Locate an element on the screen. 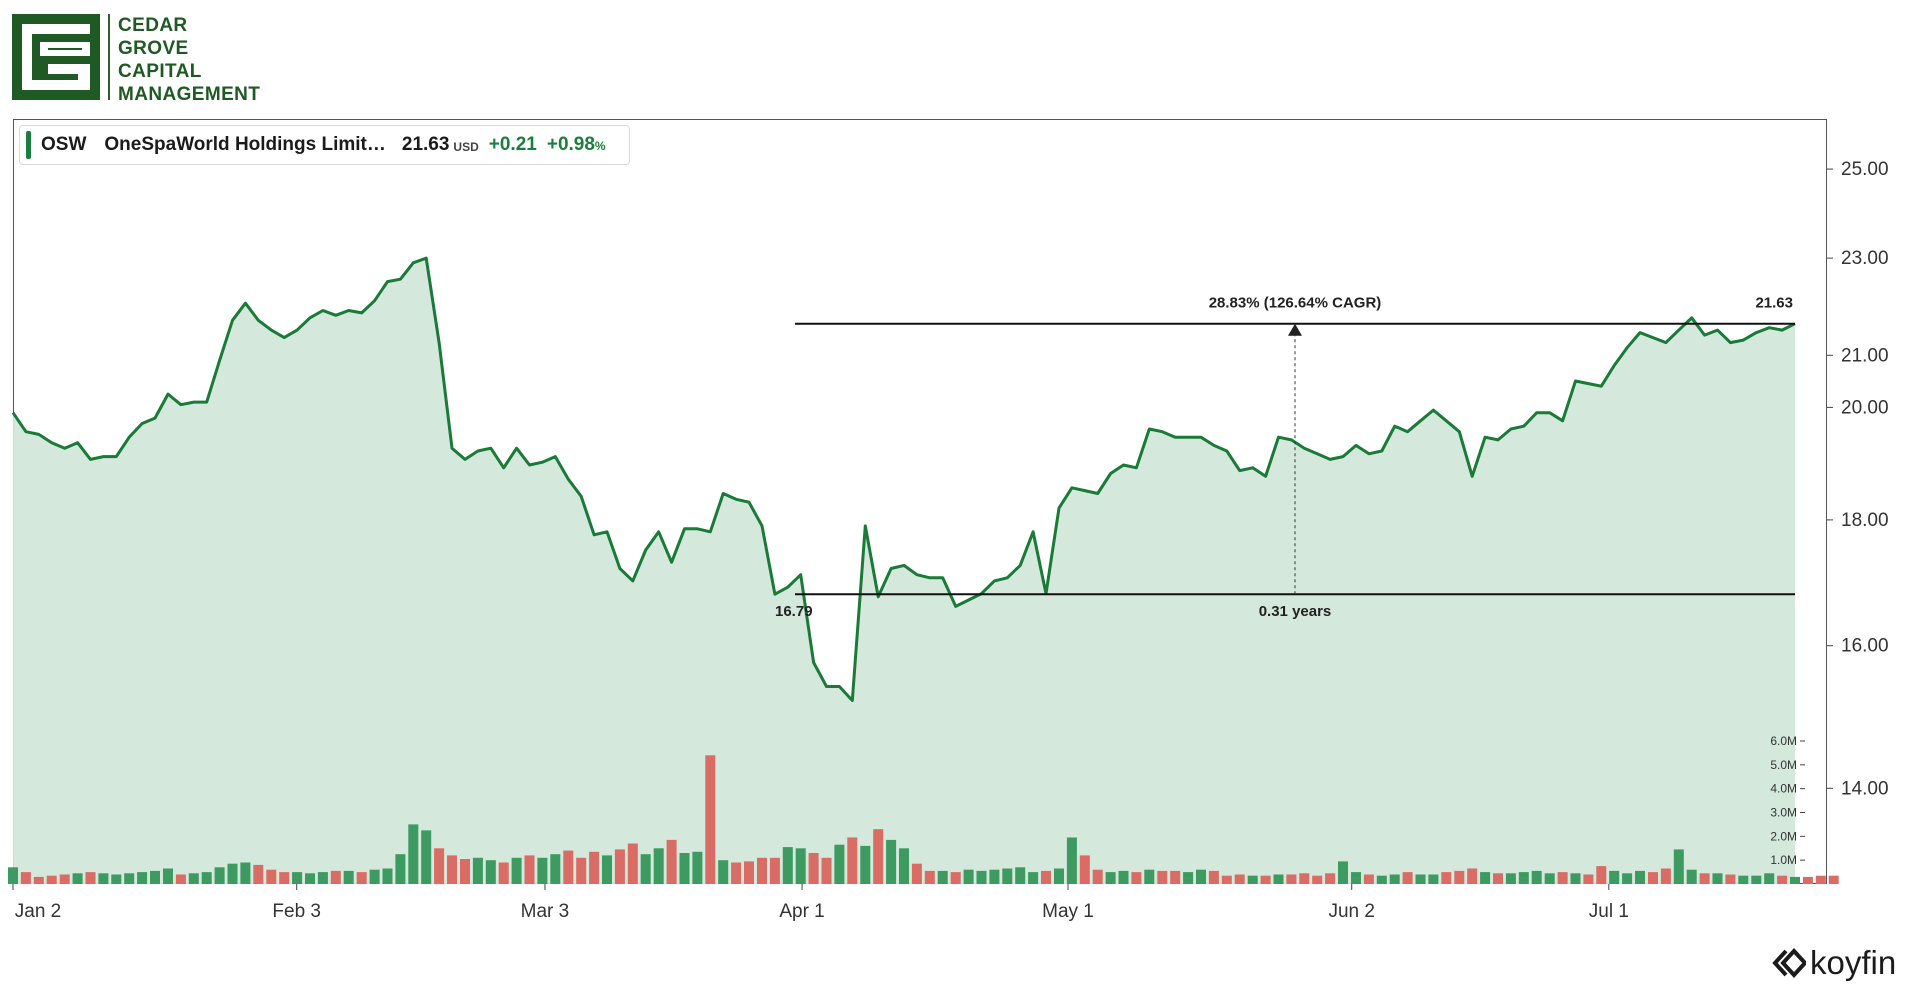 This screenshot has height=992, width=1920. annotation-end-value: 21.63 is located at coordinates (1774, 303).